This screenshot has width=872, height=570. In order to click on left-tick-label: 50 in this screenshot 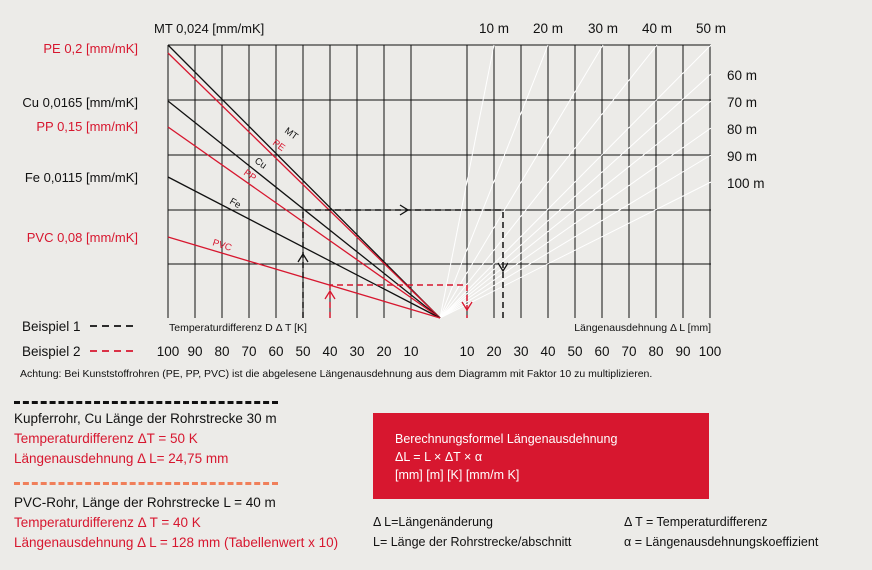, I will do `click(302, 351)`.